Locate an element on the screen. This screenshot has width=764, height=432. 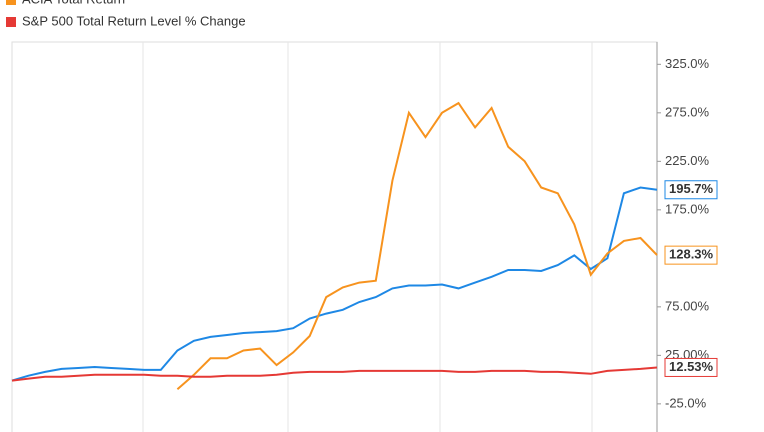
y-tick-label: 325.0% is located at coordinates (687, 63).